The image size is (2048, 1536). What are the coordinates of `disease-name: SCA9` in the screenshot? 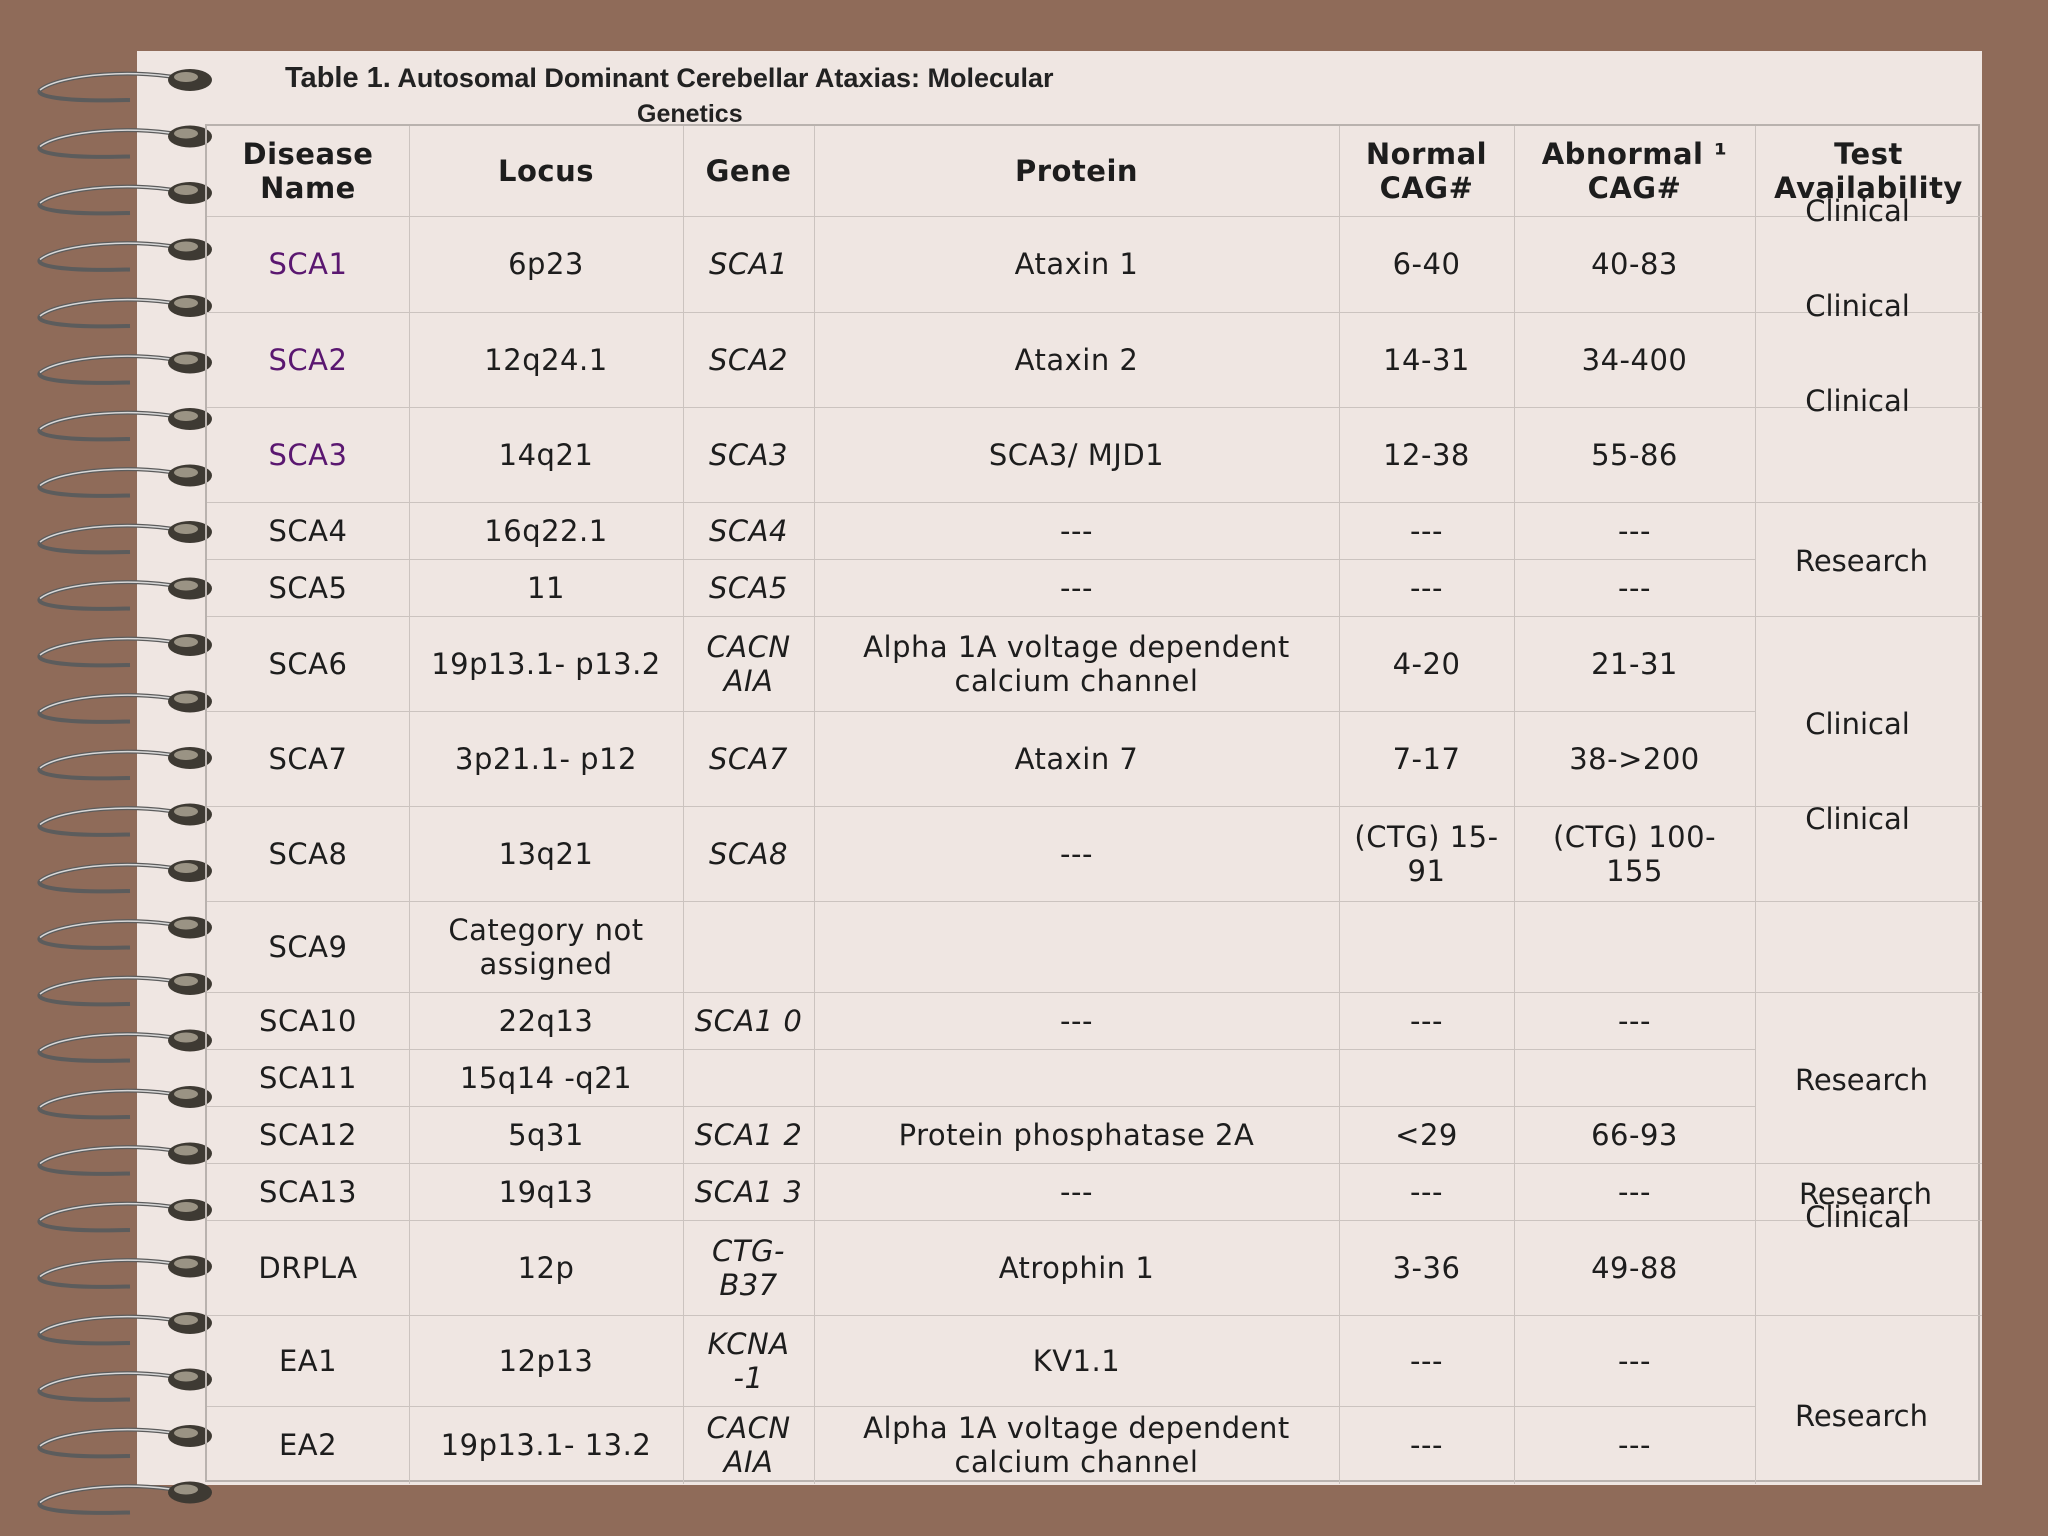 It's located at (308, 946).